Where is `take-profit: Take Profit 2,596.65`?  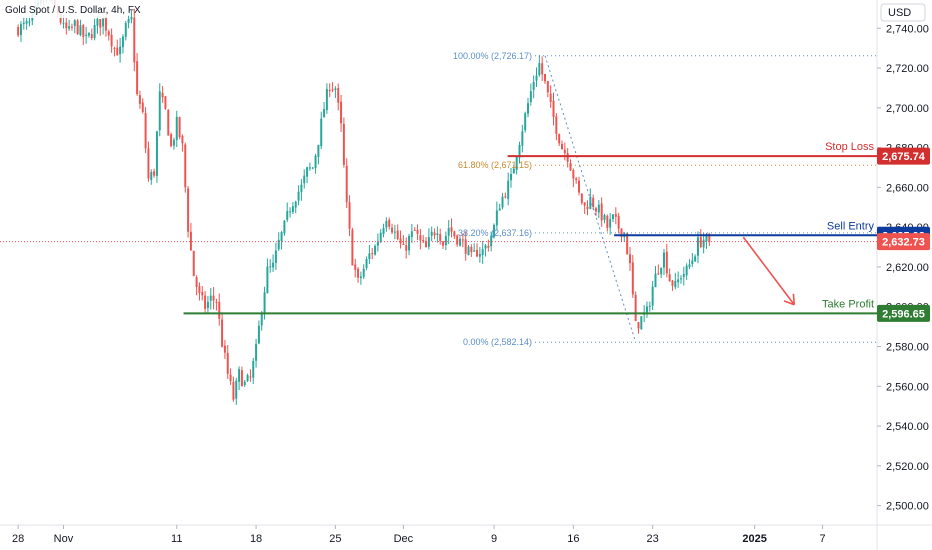 take-profit: Take Profit 2,596.65 is located at coordinates (556, 310).